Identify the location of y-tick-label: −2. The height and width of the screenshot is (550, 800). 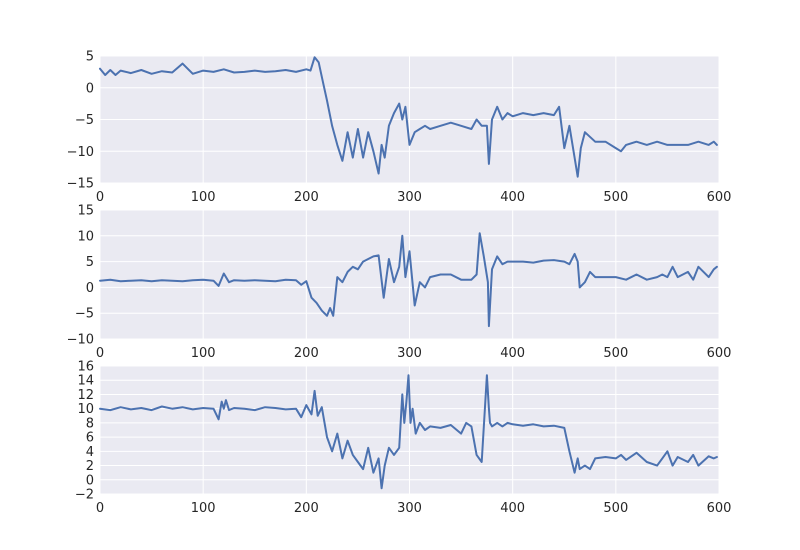
(84, 495).